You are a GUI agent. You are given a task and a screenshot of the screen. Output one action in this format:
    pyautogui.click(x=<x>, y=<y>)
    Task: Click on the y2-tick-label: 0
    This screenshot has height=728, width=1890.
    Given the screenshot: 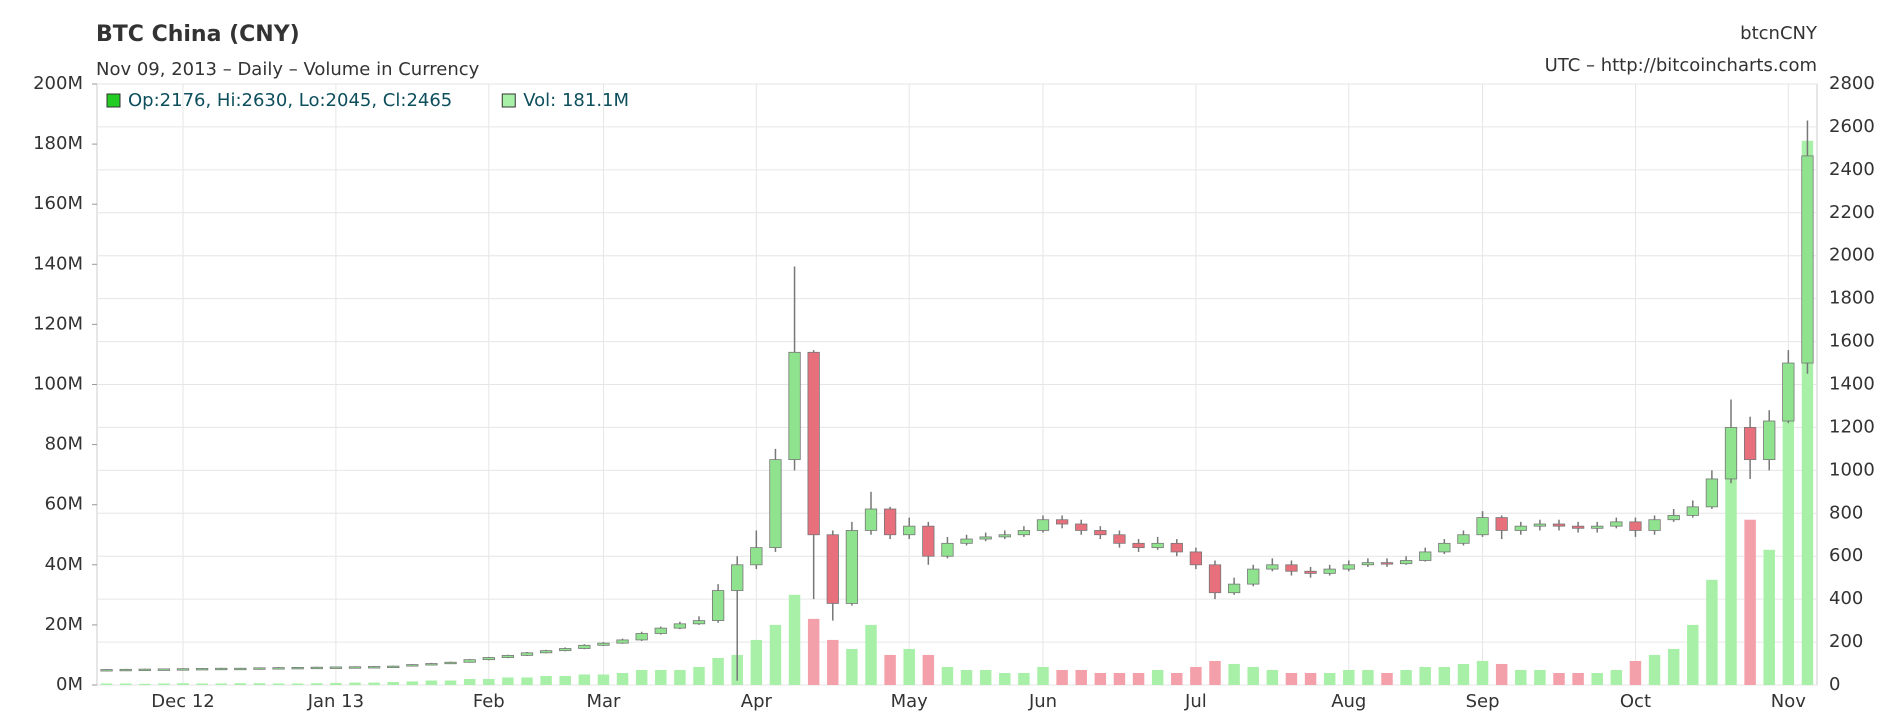 What is the action you would take?
    pyautogui.click(x=1834, y=684)
    